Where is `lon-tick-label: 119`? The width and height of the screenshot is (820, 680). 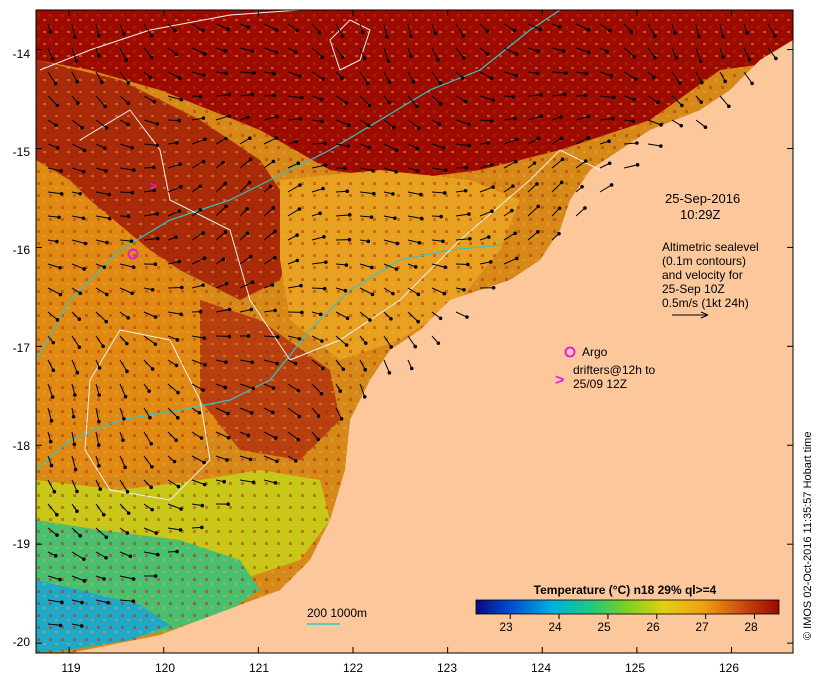 lon-tick-label: 119 is located at coordinates (70, 668).